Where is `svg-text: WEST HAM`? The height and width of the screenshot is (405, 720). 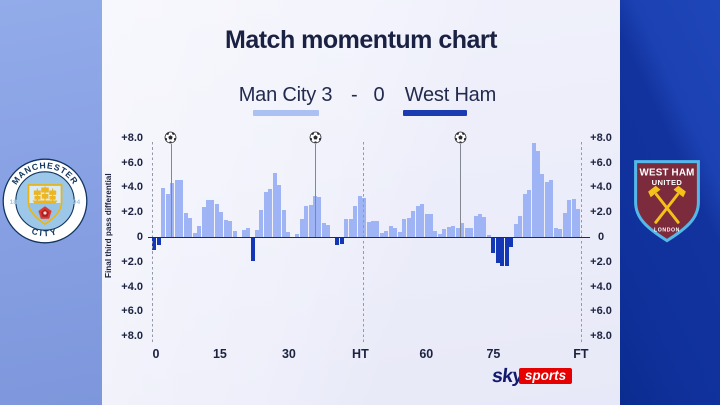 svg-text: WEST HAM is located at coordinates (667, 172).